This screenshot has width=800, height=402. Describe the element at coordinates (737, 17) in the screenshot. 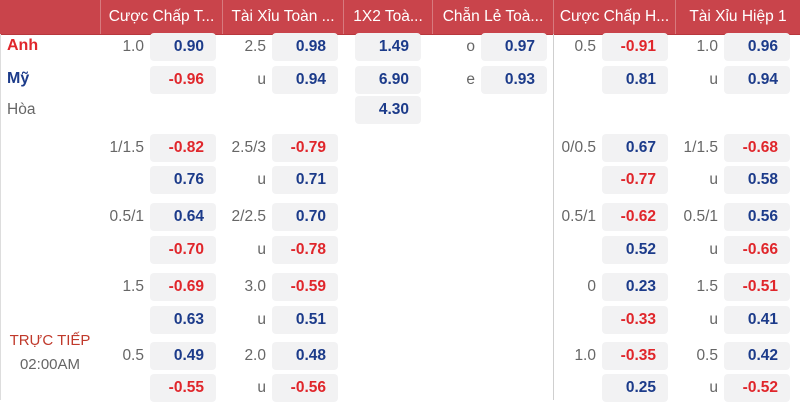

I see `column-header-over-under-h1: Tài Xỉu Hiệp 1` at that location.